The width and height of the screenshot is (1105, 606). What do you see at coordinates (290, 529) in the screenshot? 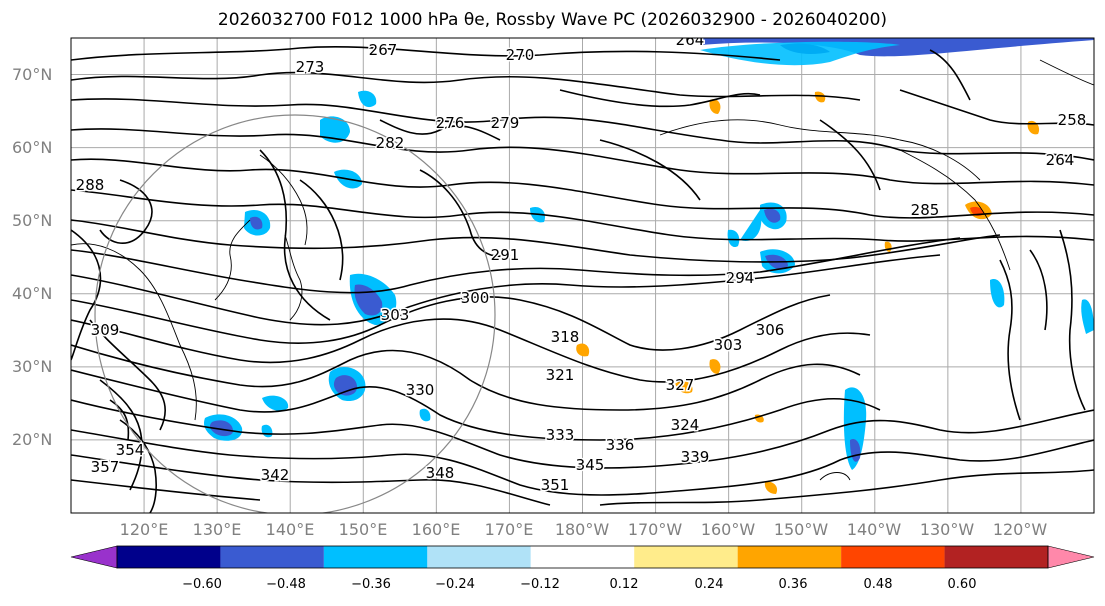
I see `lon-label: 140°E` at bounding box center [290, 529].